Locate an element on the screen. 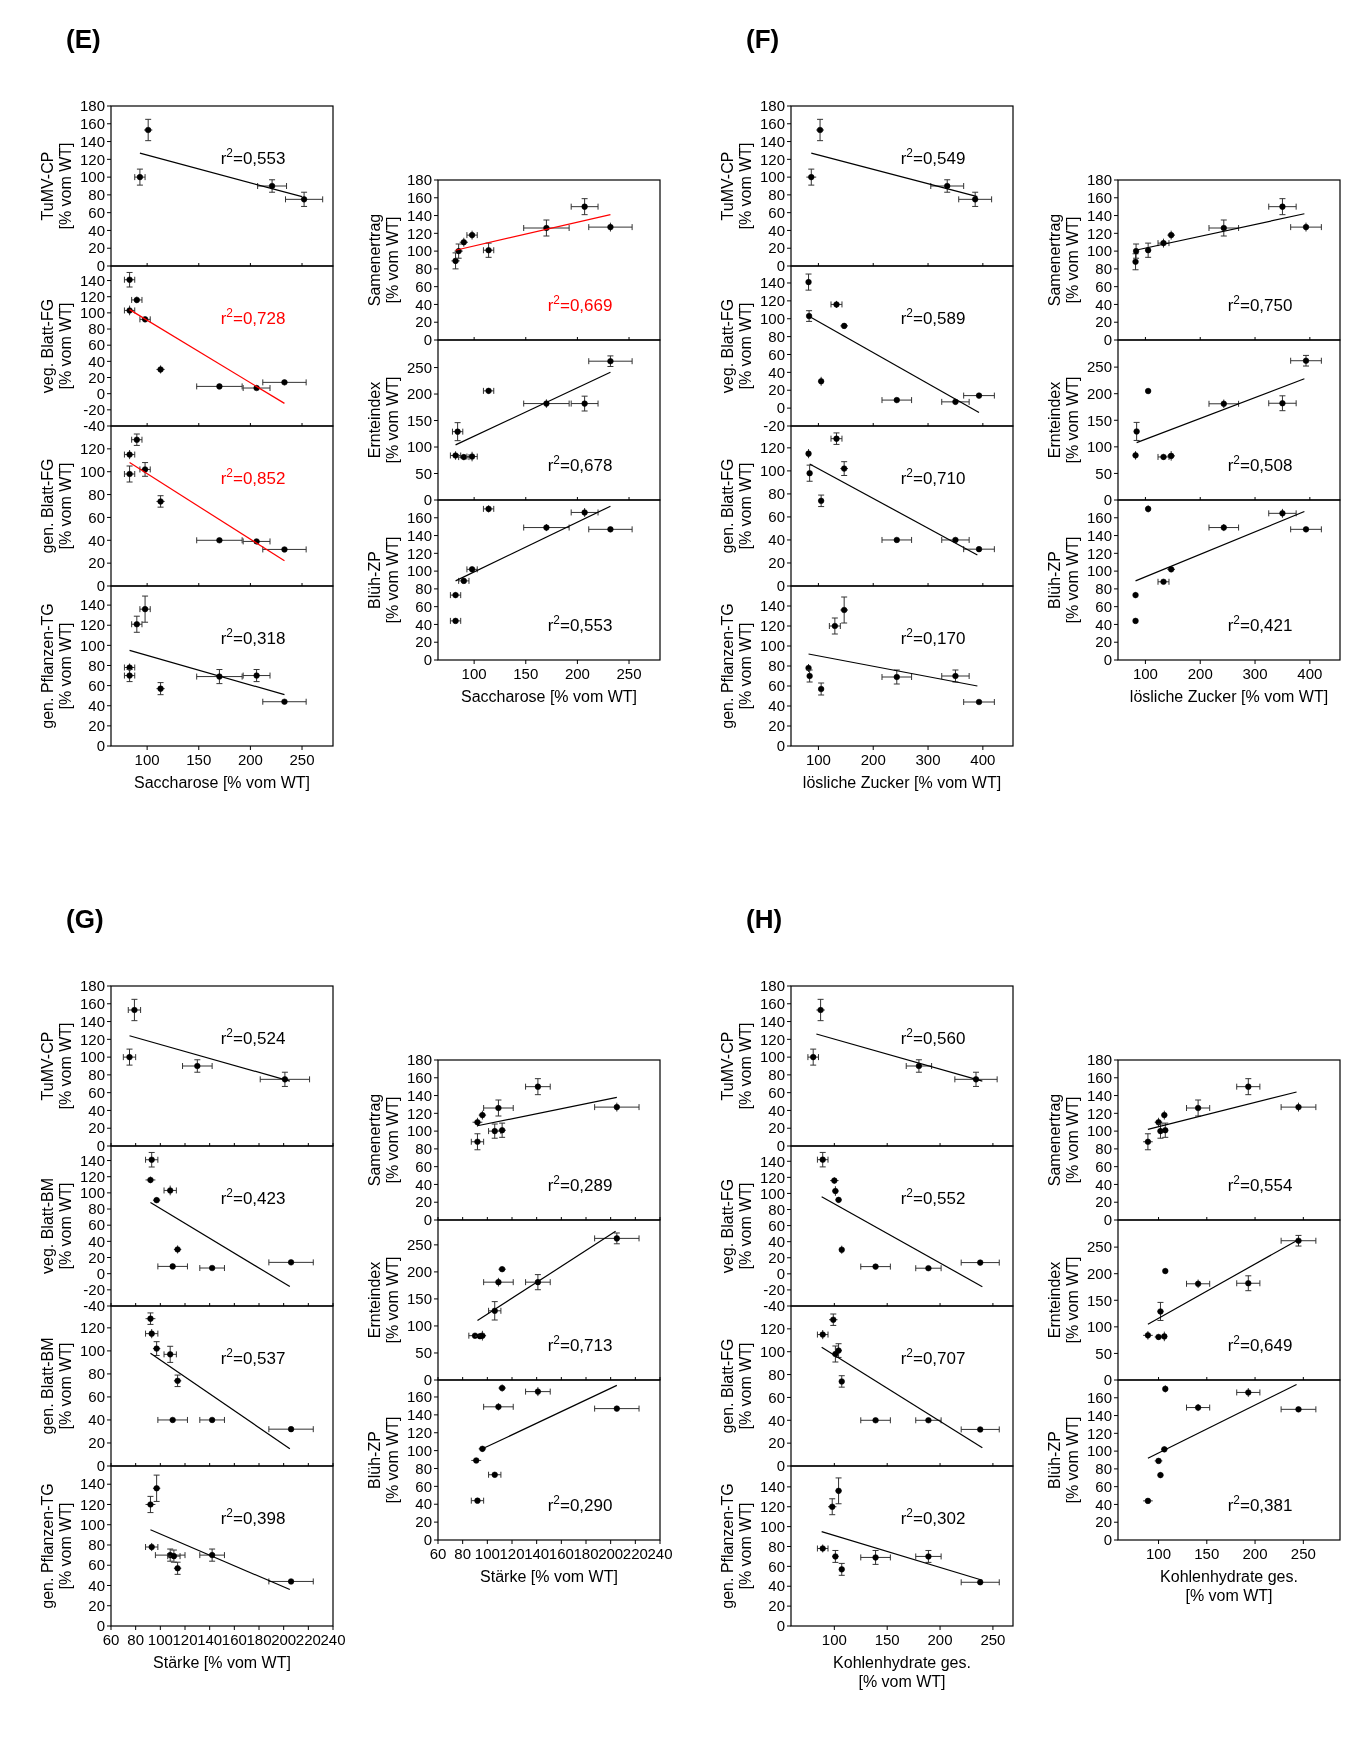 This screenshot has width=1366, height=1749. annotation: r$^{2}$=0,713 is located at coordinates (580, 1344).